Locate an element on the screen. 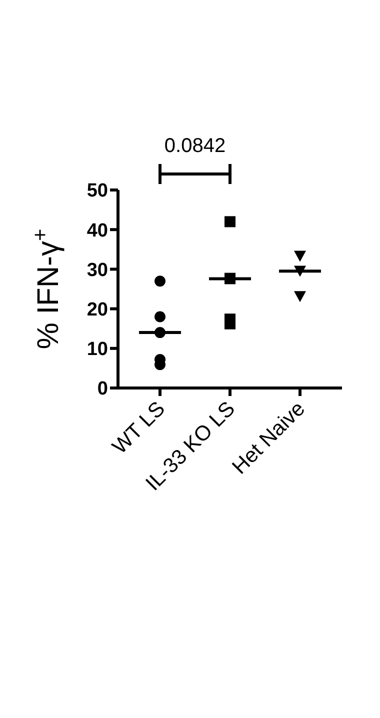 This screenshot has height=718, width=380. y-tick-label: 50 is located at coordinates (97, 191).